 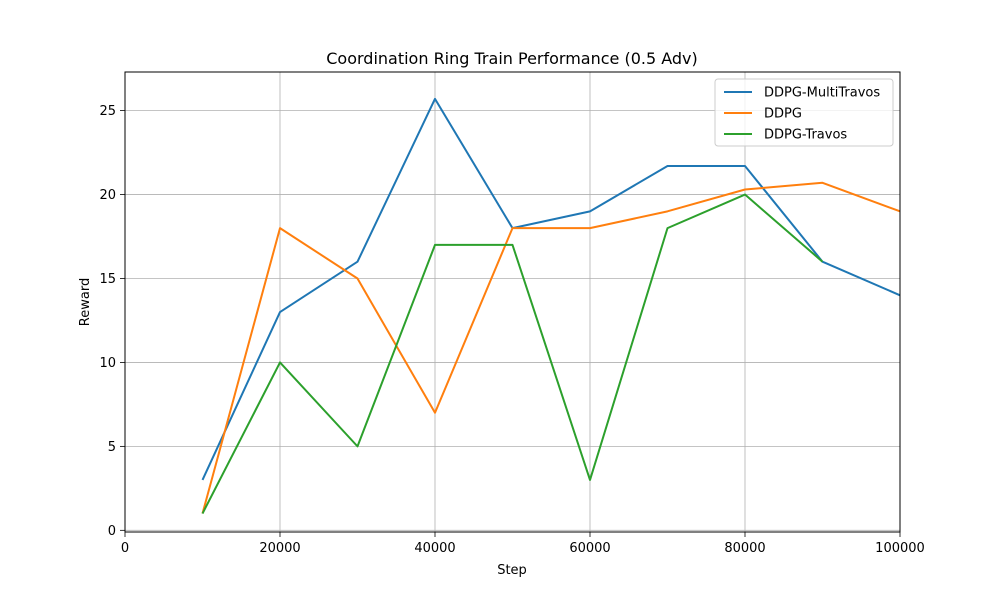 I want to click on y-tick-label: 25, so click(x=107, y=111).